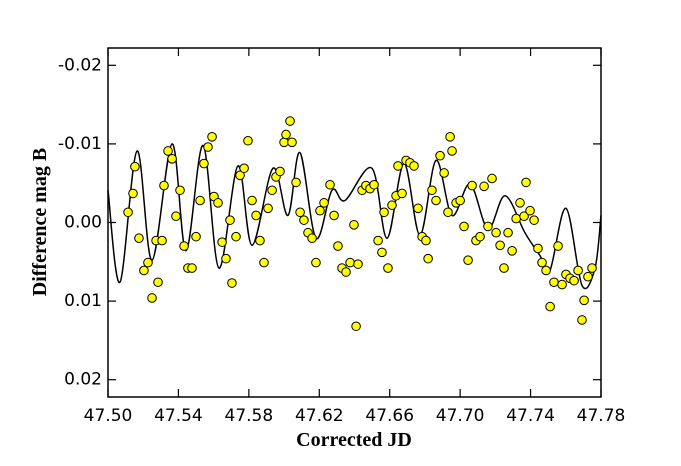 Image resolution: width=681 pixels, height=466 pixels. Describe the element at coordinates (319, 416) in the screenshot. I see `x-tick-label: 47.62` at that location.